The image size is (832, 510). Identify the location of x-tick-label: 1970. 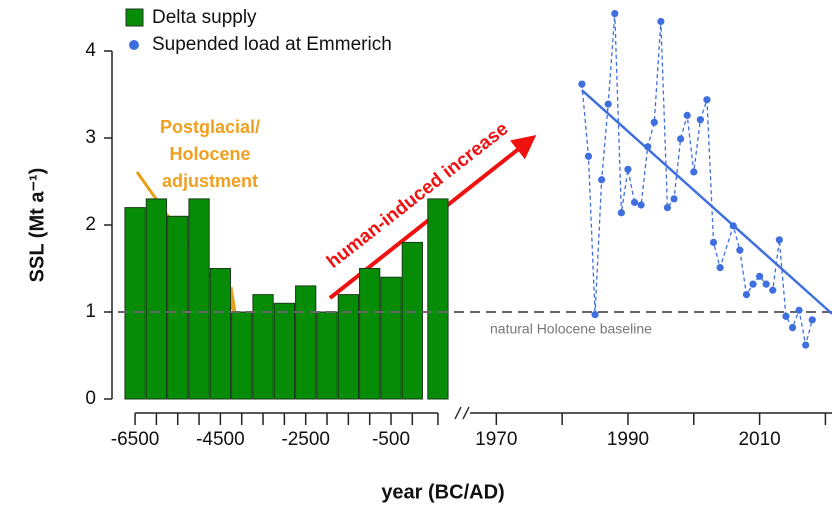
(496, 439).